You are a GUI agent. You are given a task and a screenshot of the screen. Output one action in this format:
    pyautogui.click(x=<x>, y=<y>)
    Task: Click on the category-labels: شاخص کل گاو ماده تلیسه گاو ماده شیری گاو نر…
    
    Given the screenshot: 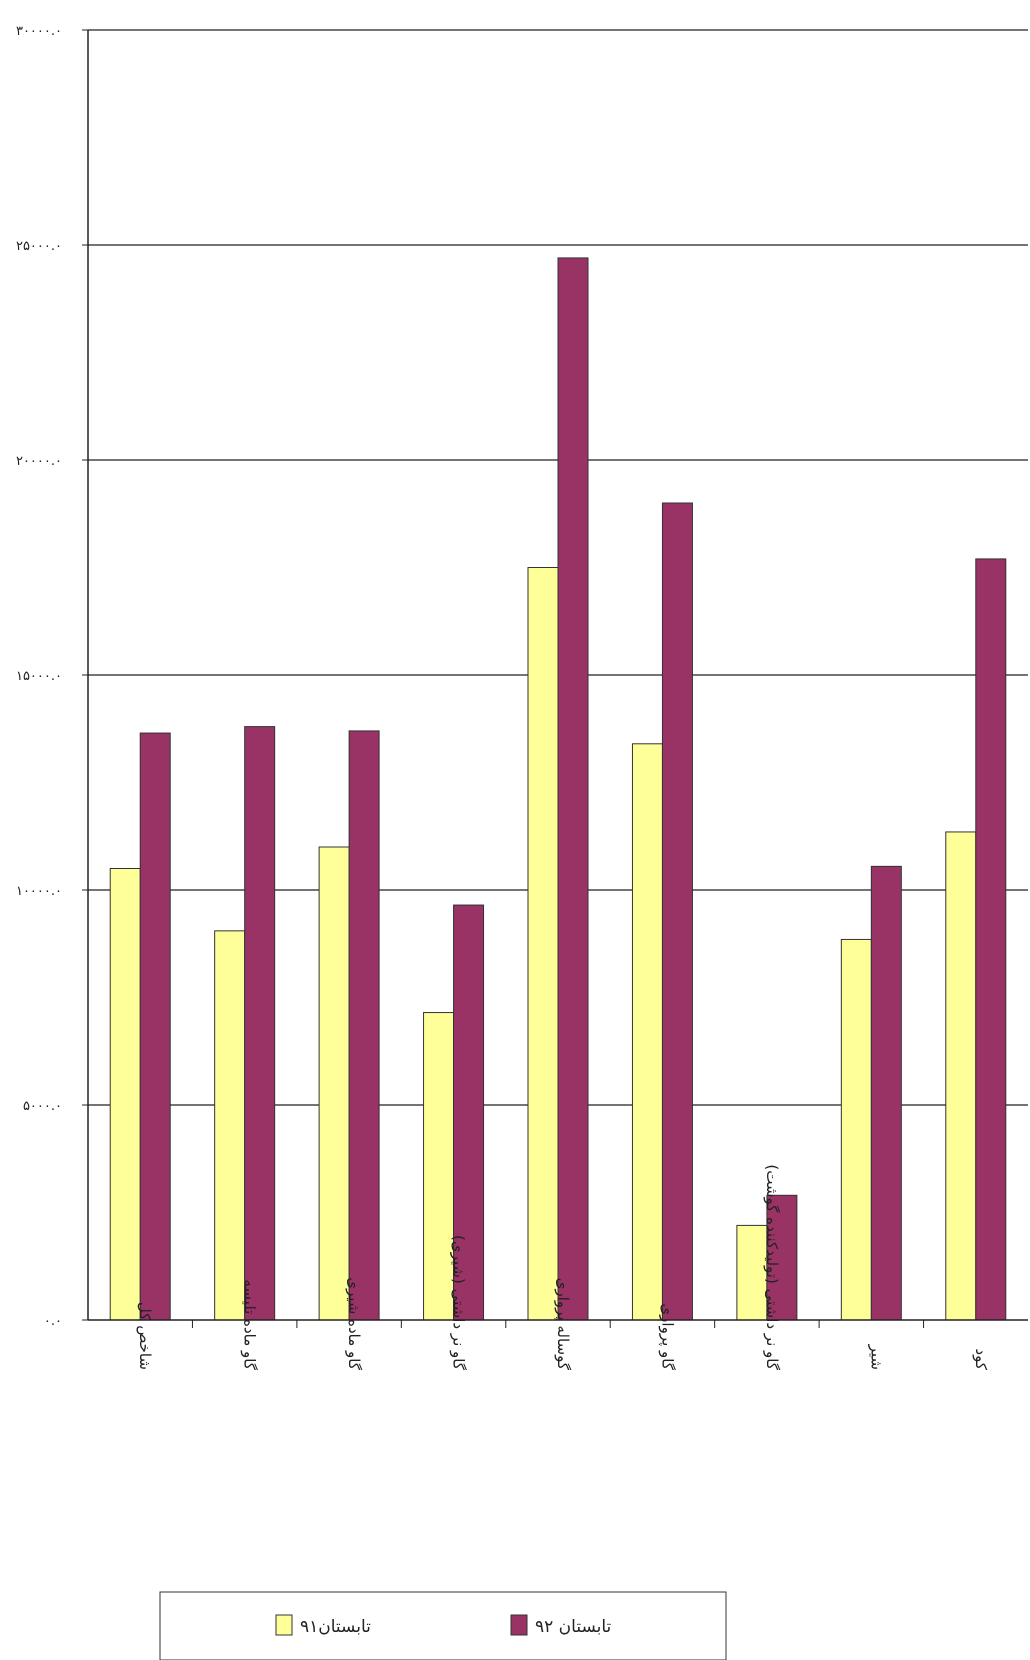 What is the action you would take?
    pyautogui.click(x=563, y=1267)
    